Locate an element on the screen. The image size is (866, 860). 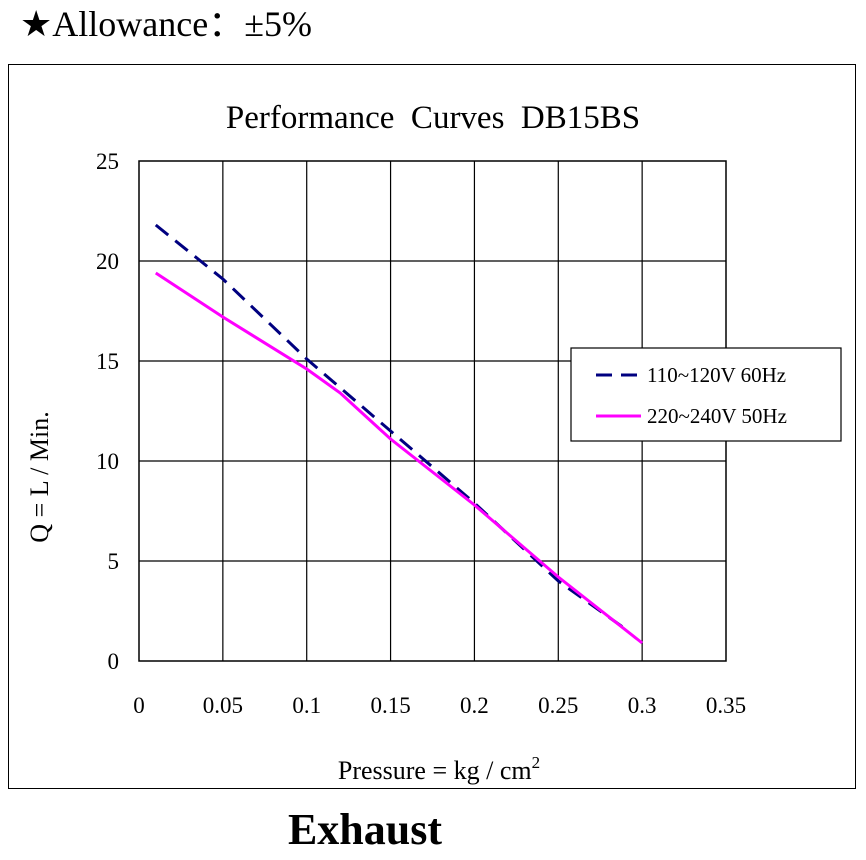
legend-box is located at coordinates (706, 394).